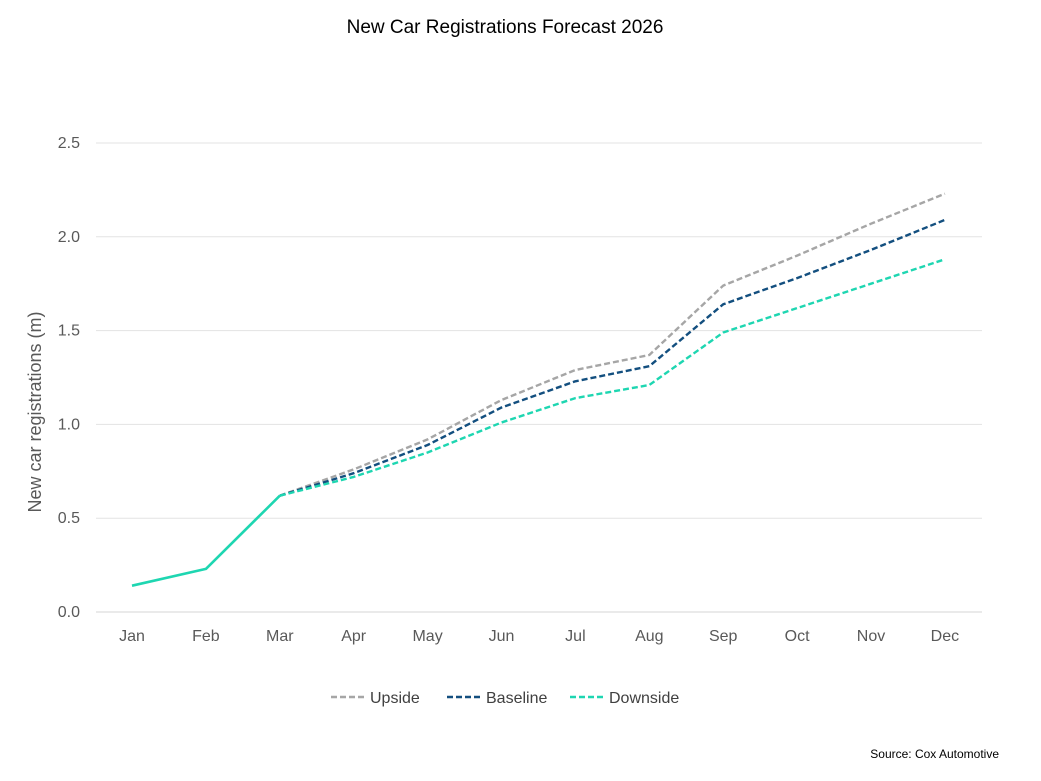 This screenshot has width=1041, height=781. I want to click on legend-label: Baseline, so click(516, 698).